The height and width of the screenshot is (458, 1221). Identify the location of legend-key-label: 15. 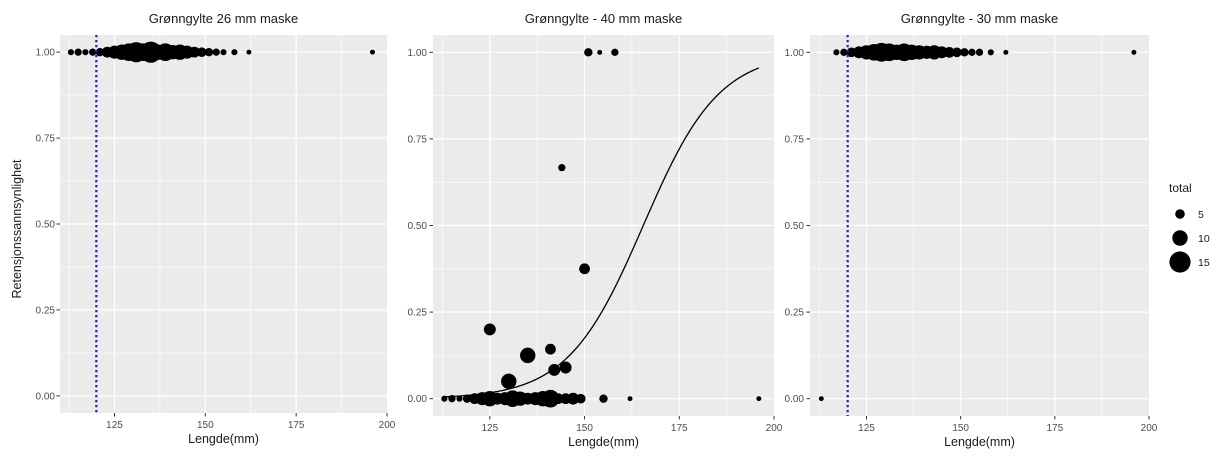
(1204, 263).